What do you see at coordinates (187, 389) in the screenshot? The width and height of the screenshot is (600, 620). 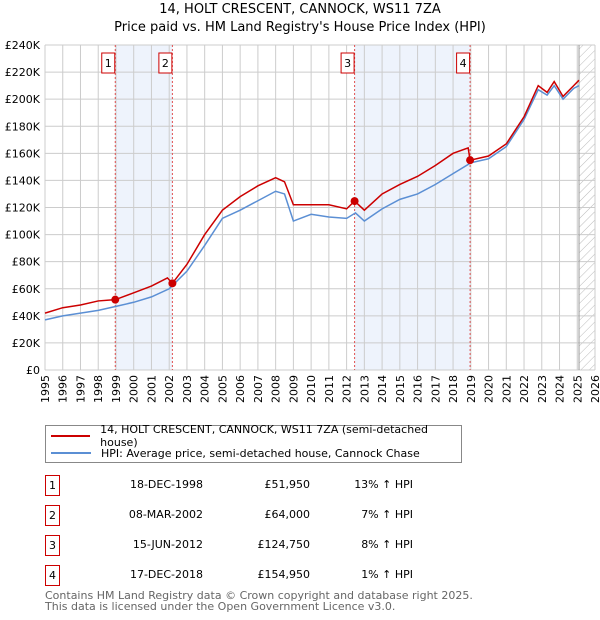 I see `x-tick-label: 2003` at bounding box center [187, 389].